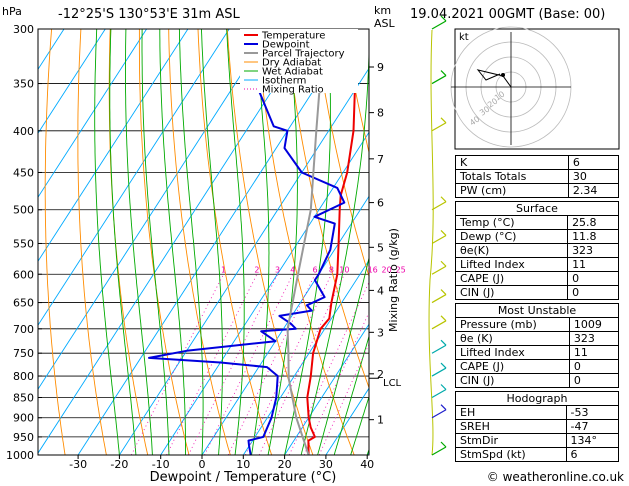 The image size is (629, 486). What do you see at coordinates (23, 397) in the screenshot?
I see `pressure-tick-label: 850` at bounding box center [23, 397].